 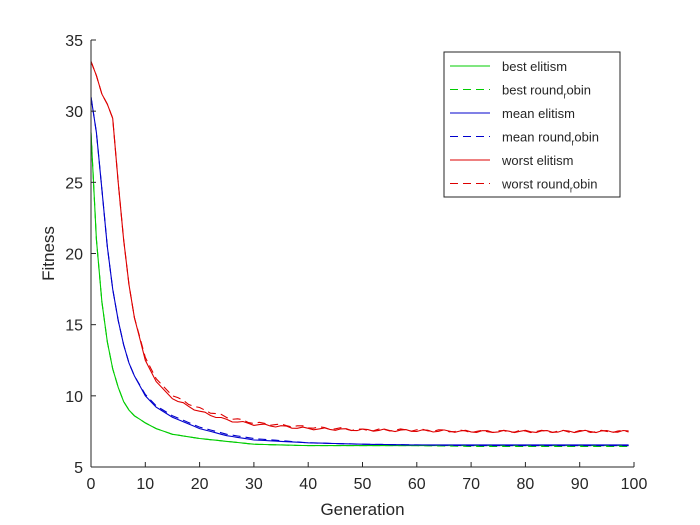 What do you see at coordinates (634, 484) in the screenshot?
I see `x-tick-label: 100` at bounding box center [634, 484].